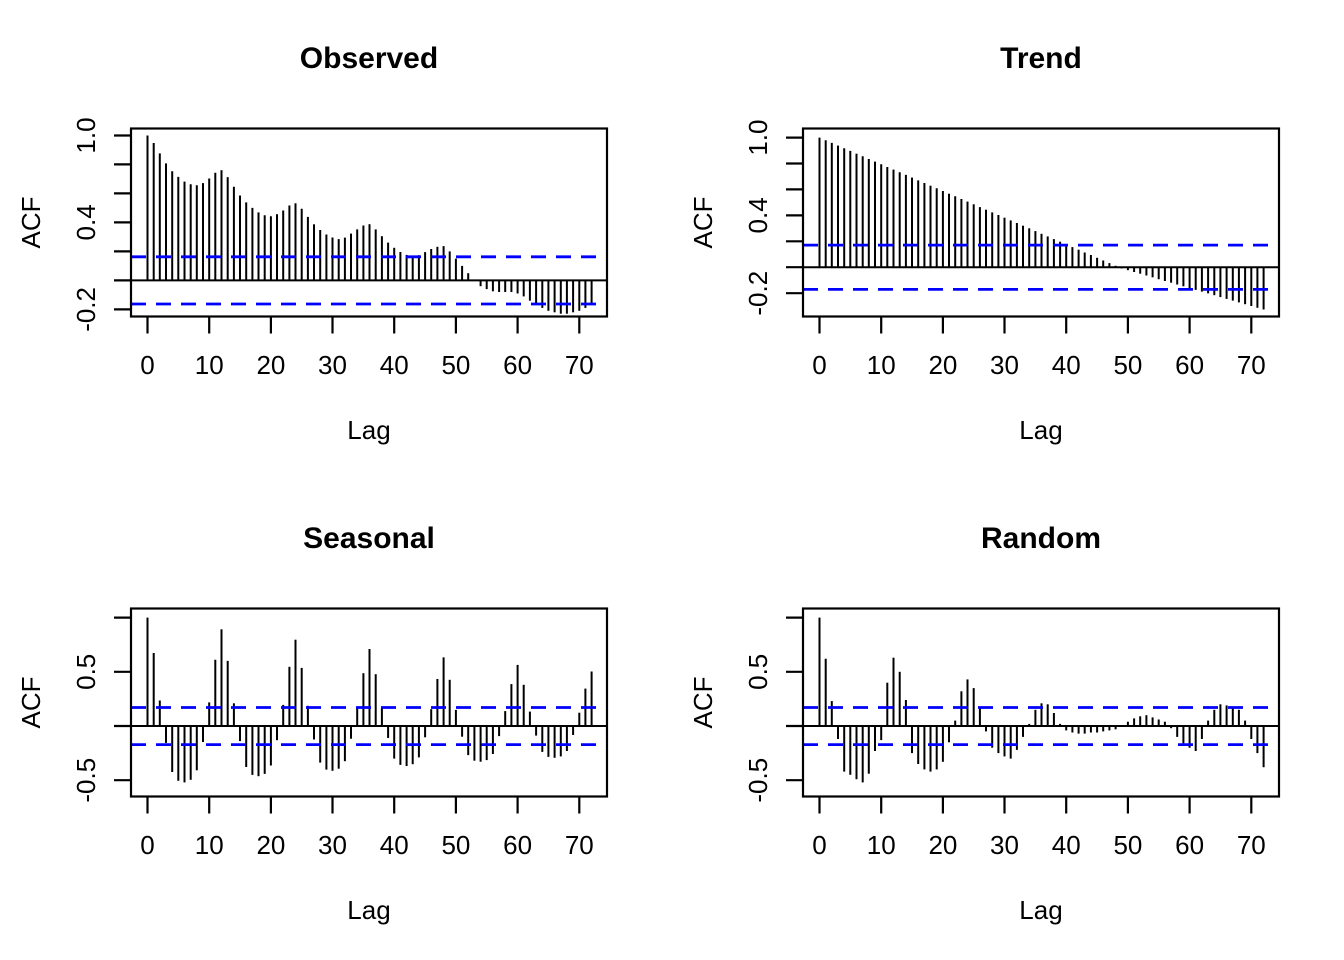 The image size is (1344, 960). Describe the element at coordinates (369, 538) in the screenshot. I see `panel-title: Seasonal` at that location.